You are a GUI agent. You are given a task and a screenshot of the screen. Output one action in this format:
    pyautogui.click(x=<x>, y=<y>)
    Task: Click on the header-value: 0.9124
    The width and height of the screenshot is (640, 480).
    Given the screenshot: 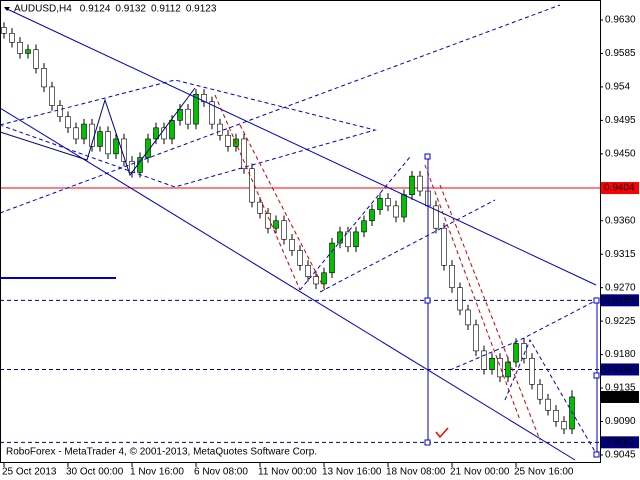 What is the action you would take?
    pyautogui.click(x=95, y=9)
    